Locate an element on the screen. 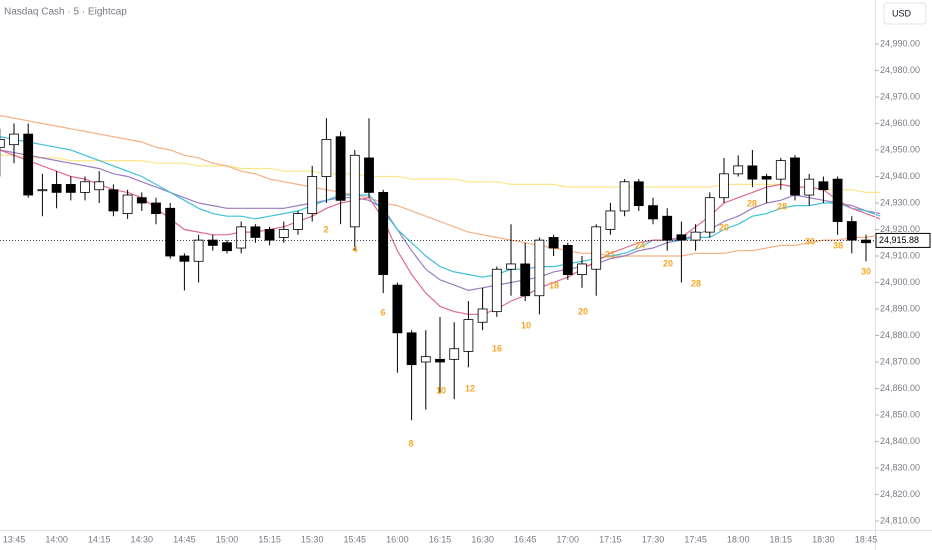 The width and height of the screenshot is (932, 550). count-annotation: 8 is located at coordinates (410, 443).